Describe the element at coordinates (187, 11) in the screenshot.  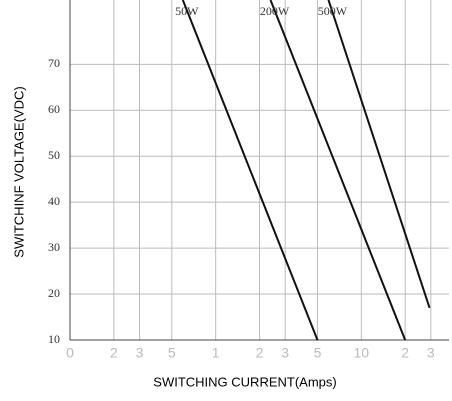
I see `series-label: 50W` at that location.